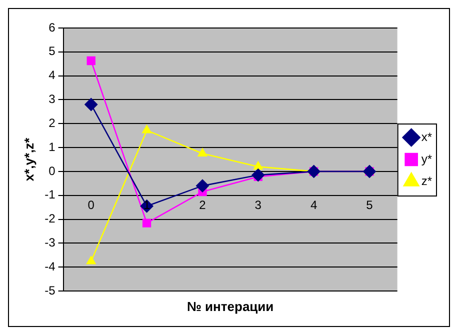 Image resolution: width=458 pixels, height=335 pixels. Describe the element at coordinates (202, 205) in the screenshot. I see `x-tick-label: 2` at that location.